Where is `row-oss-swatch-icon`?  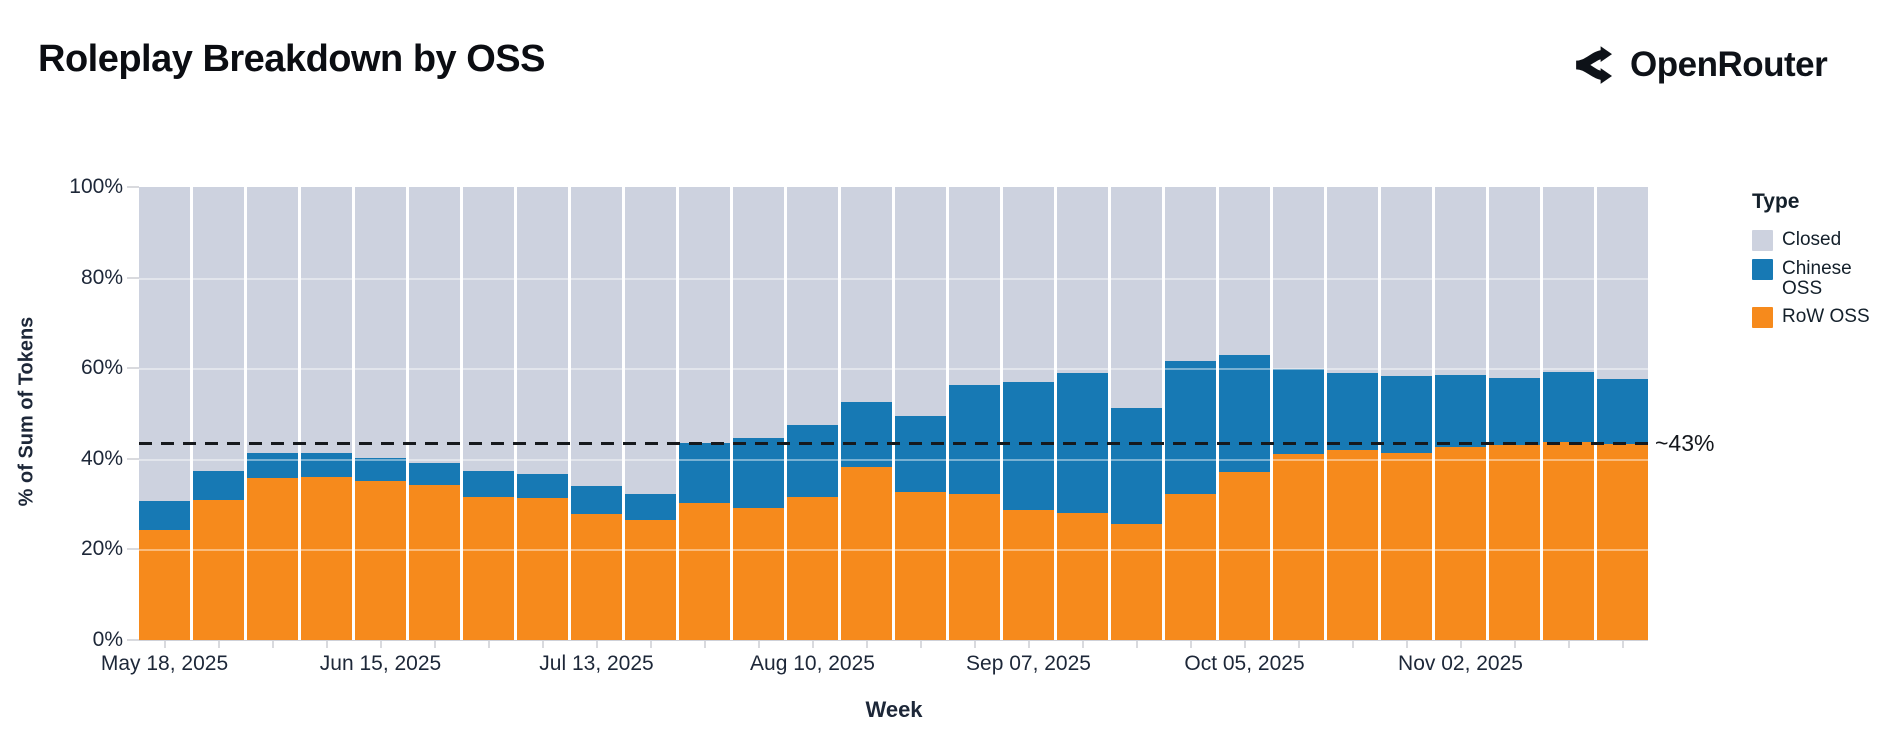
row-oss-swatch-icon is located at coordinates (1762, 317).